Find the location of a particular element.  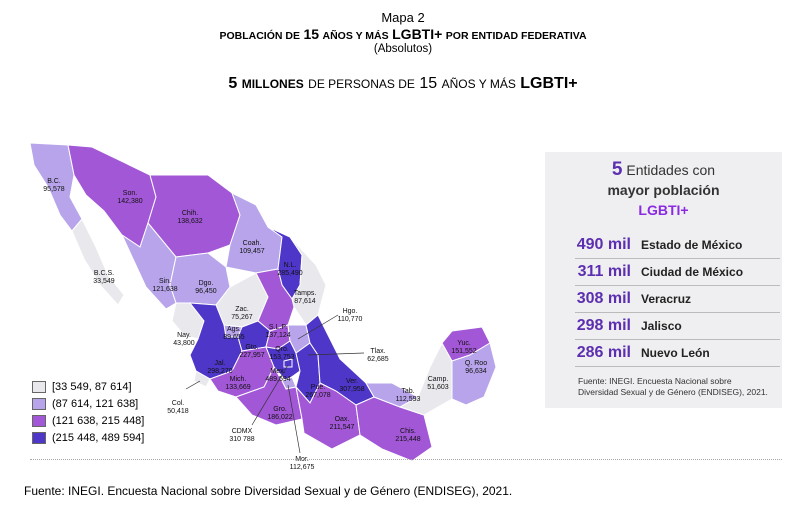

row-value: 311 mil is located at coordinates (604, 271).